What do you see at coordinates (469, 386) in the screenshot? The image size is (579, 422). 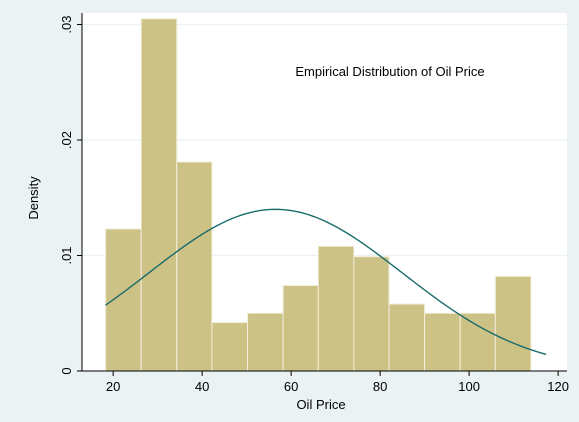 I see `x-tick-label: 100` at bounding box center [469, 386].